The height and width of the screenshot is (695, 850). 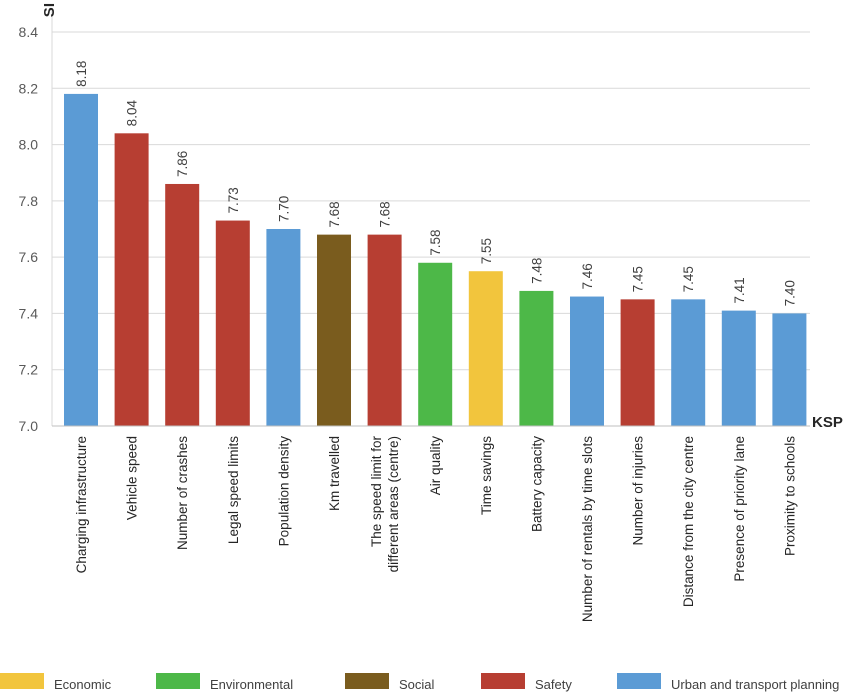 What do you see at coordinates (29, 370) in the screenshot?
I see `y-tick-label: 7.2` at bounding box center [29, 370].